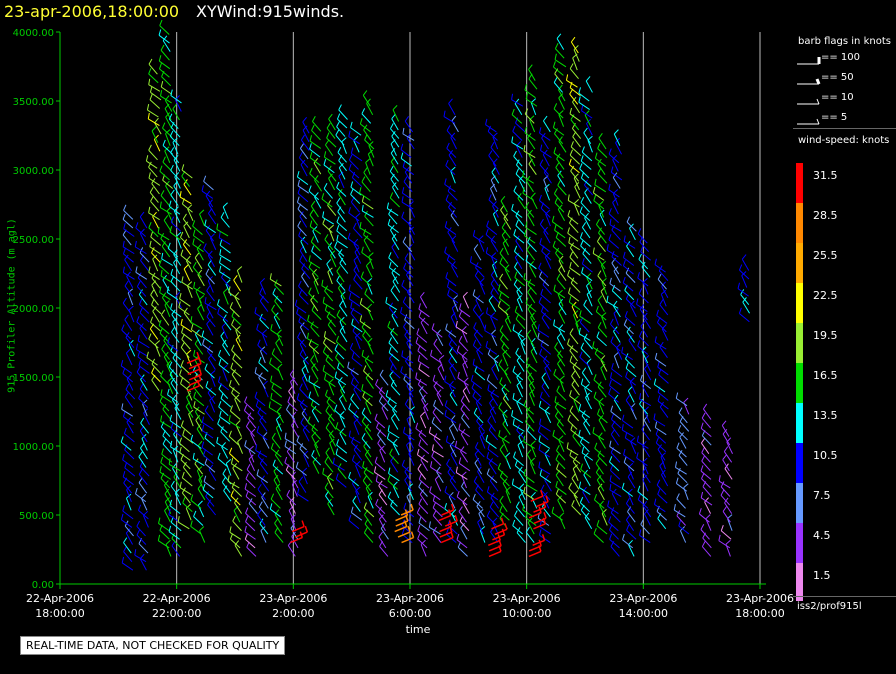  Describe the element at coordinates (825, 295) in the screenshot. I see `colorbar-label: 22.5` at that location.